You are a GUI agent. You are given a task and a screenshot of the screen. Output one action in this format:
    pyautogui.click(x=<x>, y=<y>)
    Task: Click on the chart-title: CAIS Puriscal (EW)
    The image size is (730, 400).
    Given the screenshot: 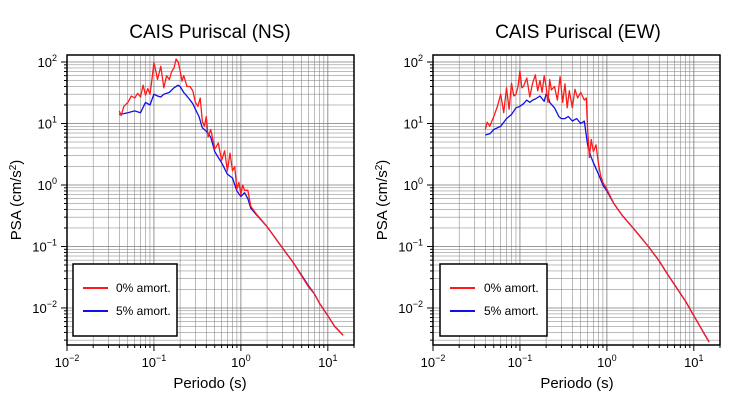 What is the action you would take?
    pyautogui.click(x=578, y=32)
    